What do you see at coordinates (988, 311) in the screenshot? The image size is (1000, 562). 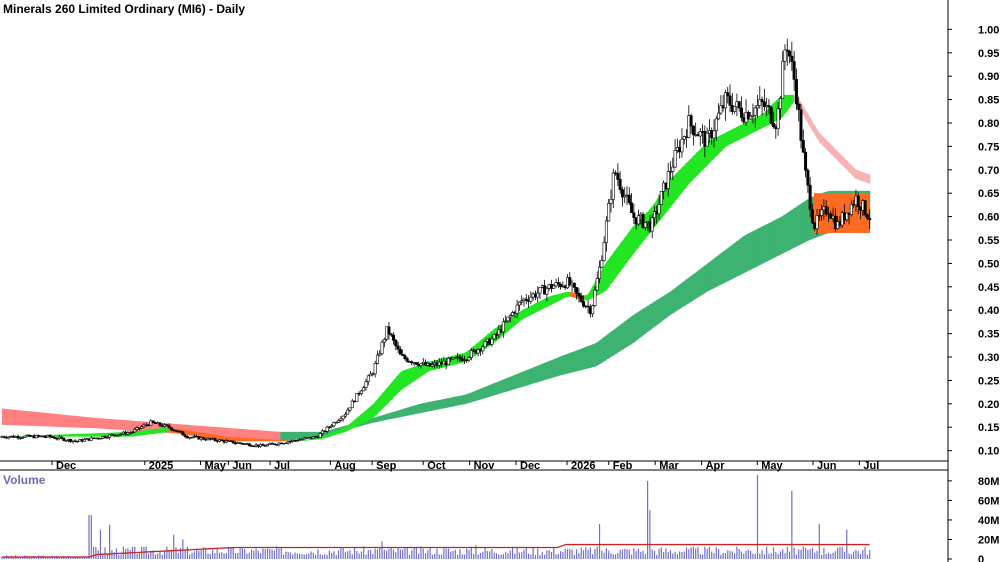 I see `y-tick-label: 0.40` at bounding box center [988, 311].